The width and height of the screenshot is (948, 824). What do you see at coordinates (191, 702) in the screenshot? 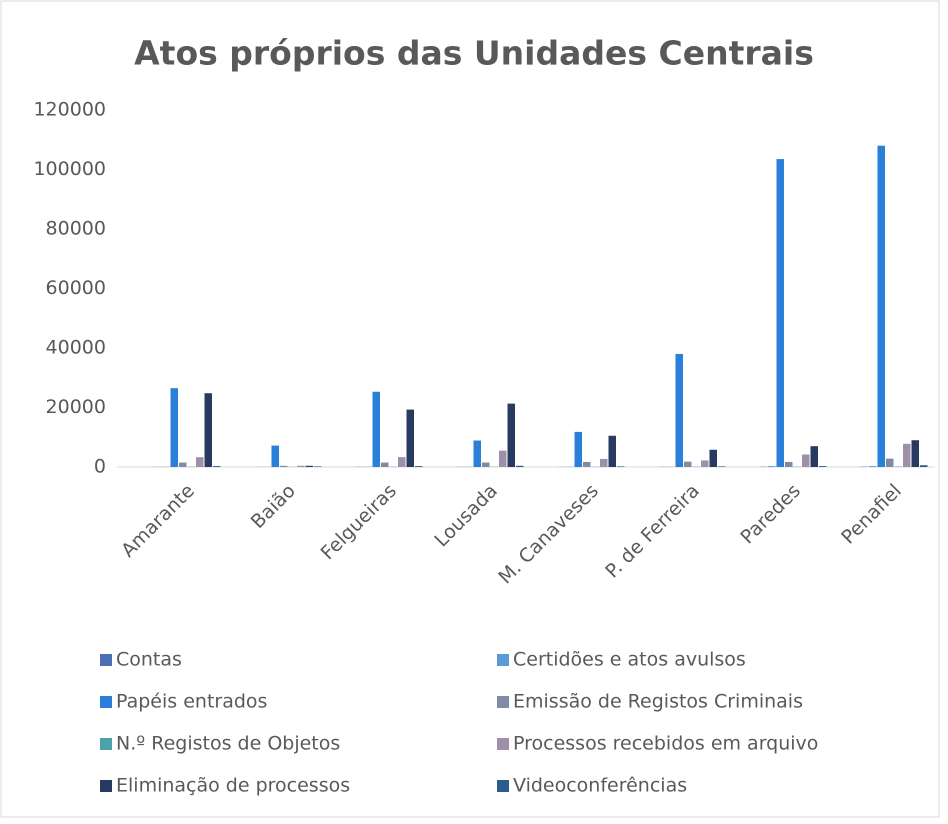
I see `legend-label: Papéis entrados` at bounding box center [191, 702].